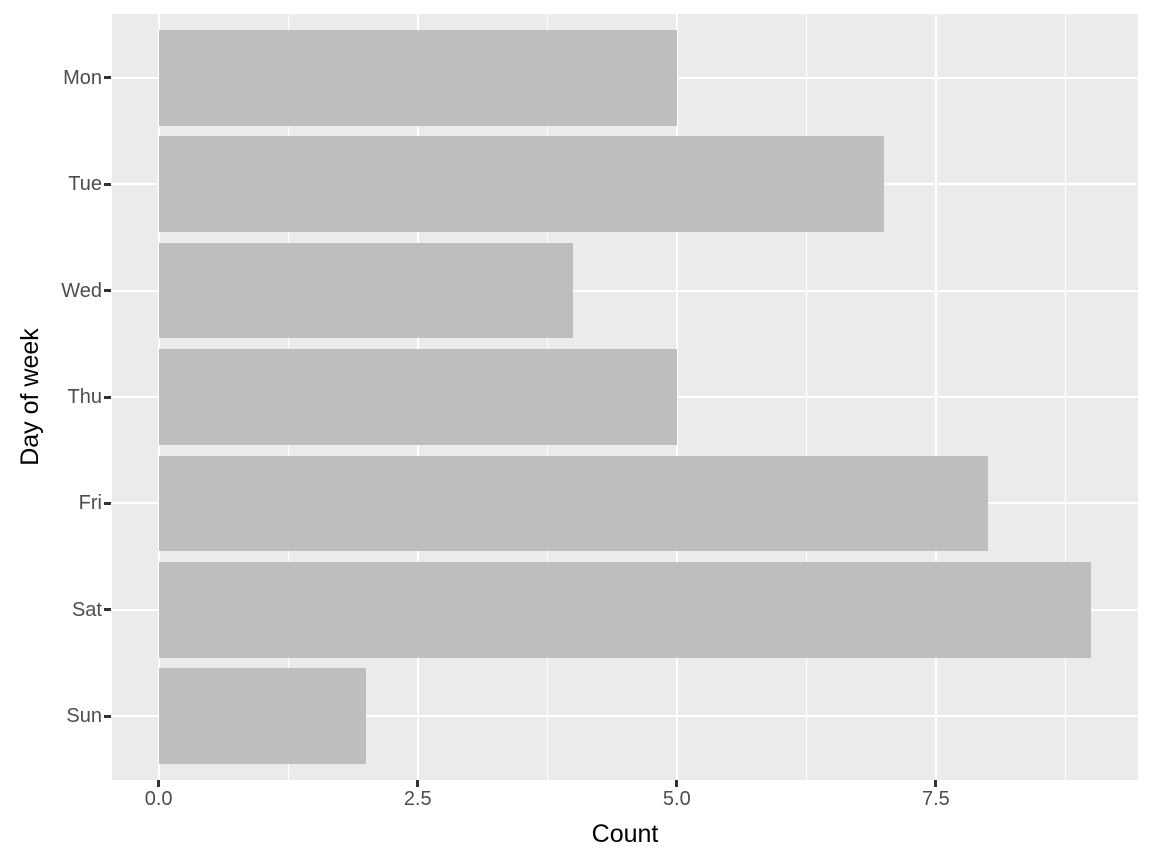 The height and width of the screenshot is (865, 1152). Describe the element at coordinates (521, 184) in the screenshot. I see `bar-tue` at that location.